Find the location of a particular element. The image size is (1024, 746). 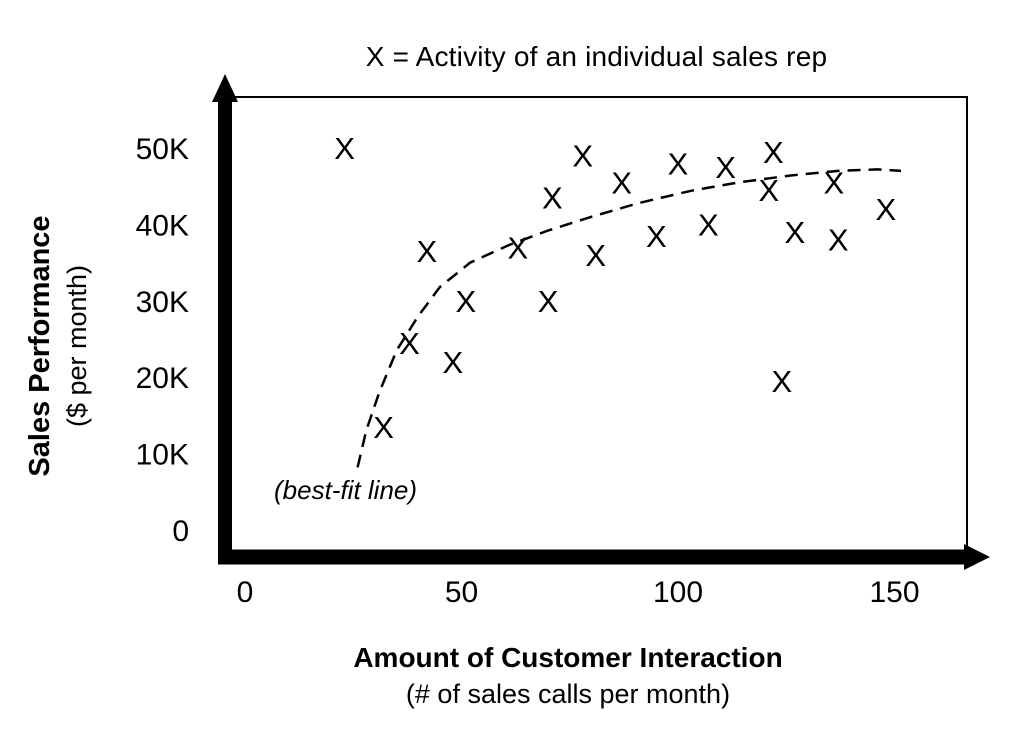

x-tick-label: 0 is located at coordinates (245, 592).